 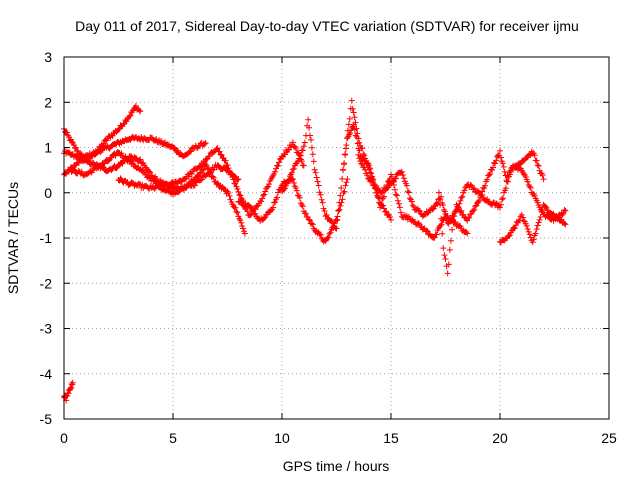 I want to click on x-tick-label: 25, so click(x=609, y=438).